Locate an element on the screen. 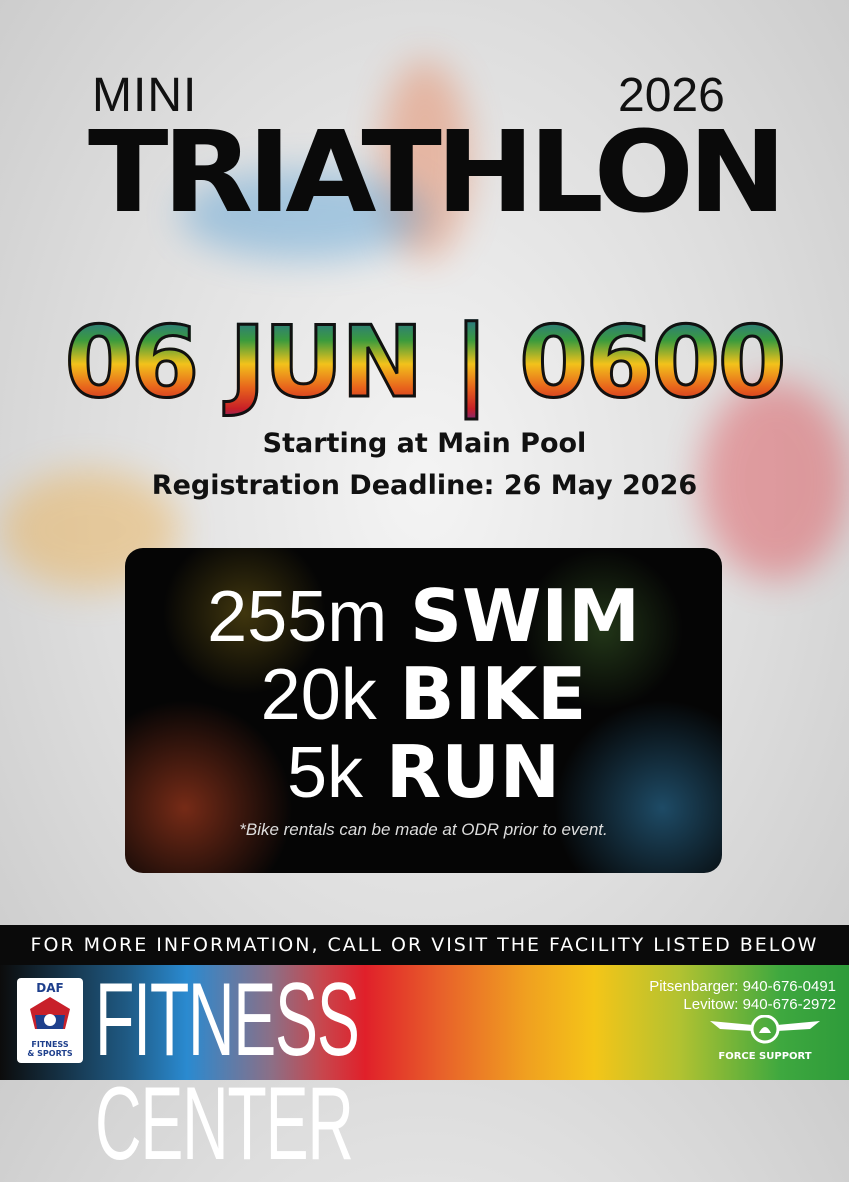 This screenshot has height=1182, width=849. page-title: TRIATHLON is located at coordinates (437, 172).